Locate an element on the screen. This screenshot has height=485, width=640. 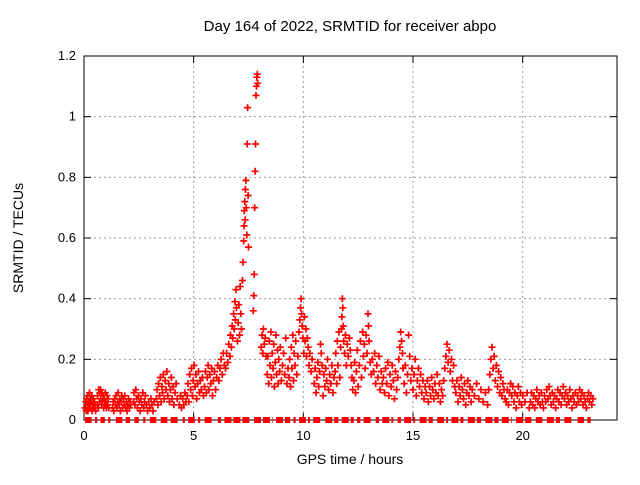
y-tick-label: 0.2 is located at coordinates (67, 358).